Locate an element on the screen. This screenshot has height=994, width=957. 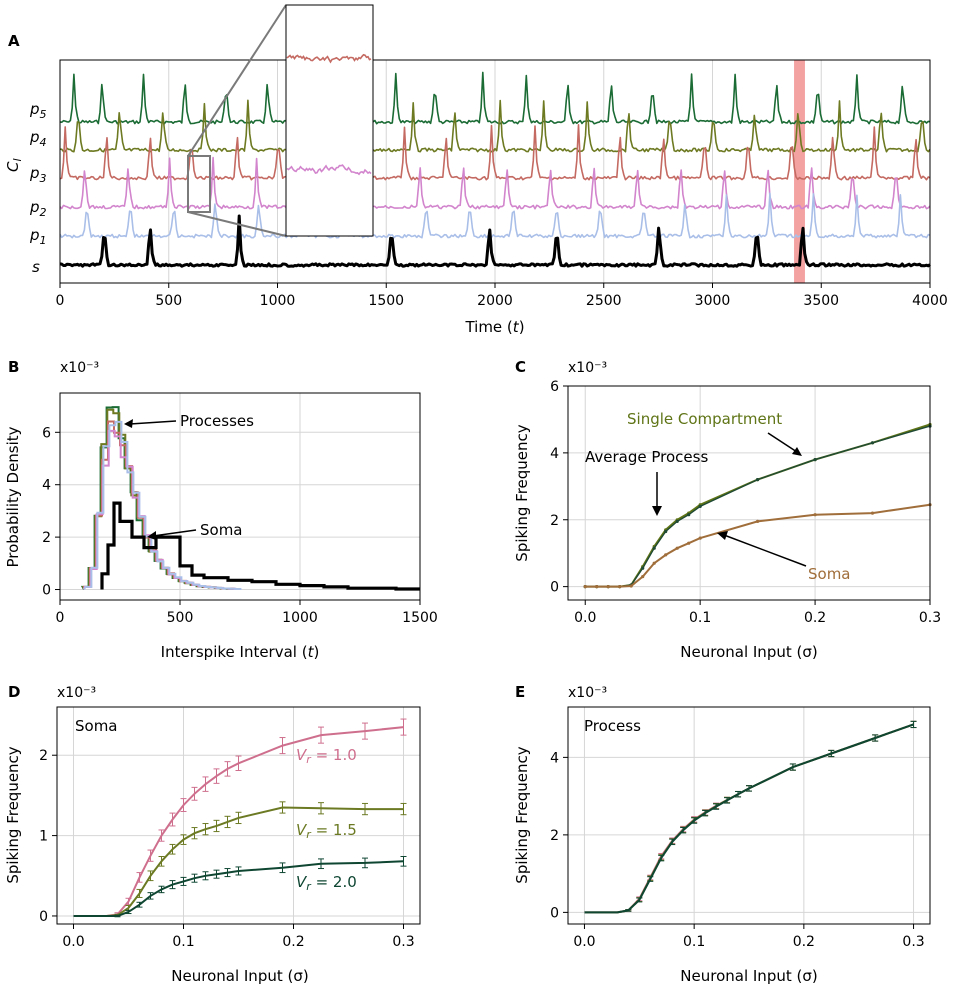
highlight-band is located at coordinates (799, 171).